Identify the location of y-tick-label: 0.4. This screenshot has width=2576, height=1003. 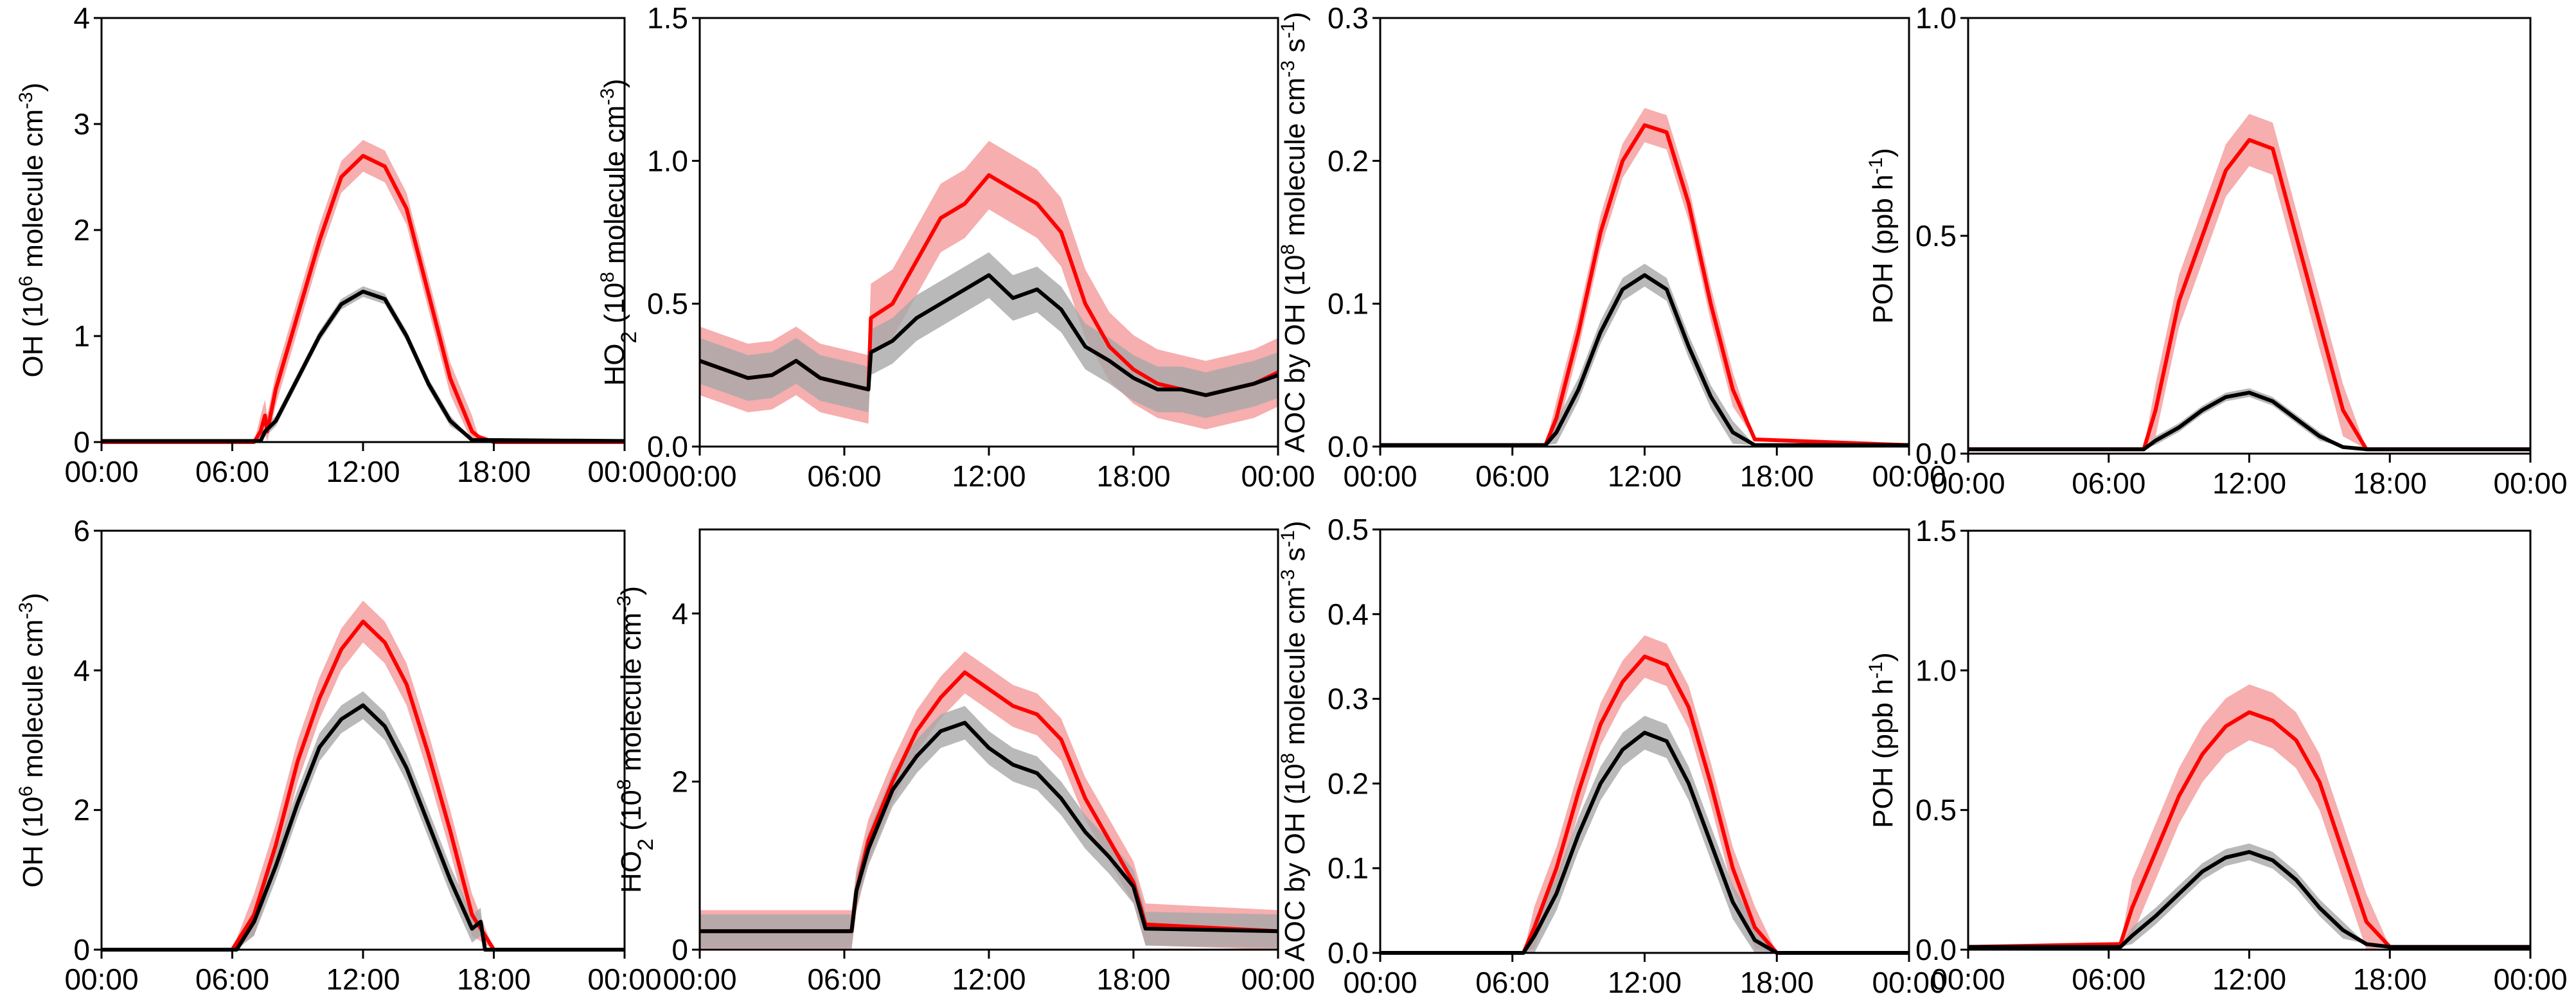
(1349, 614).